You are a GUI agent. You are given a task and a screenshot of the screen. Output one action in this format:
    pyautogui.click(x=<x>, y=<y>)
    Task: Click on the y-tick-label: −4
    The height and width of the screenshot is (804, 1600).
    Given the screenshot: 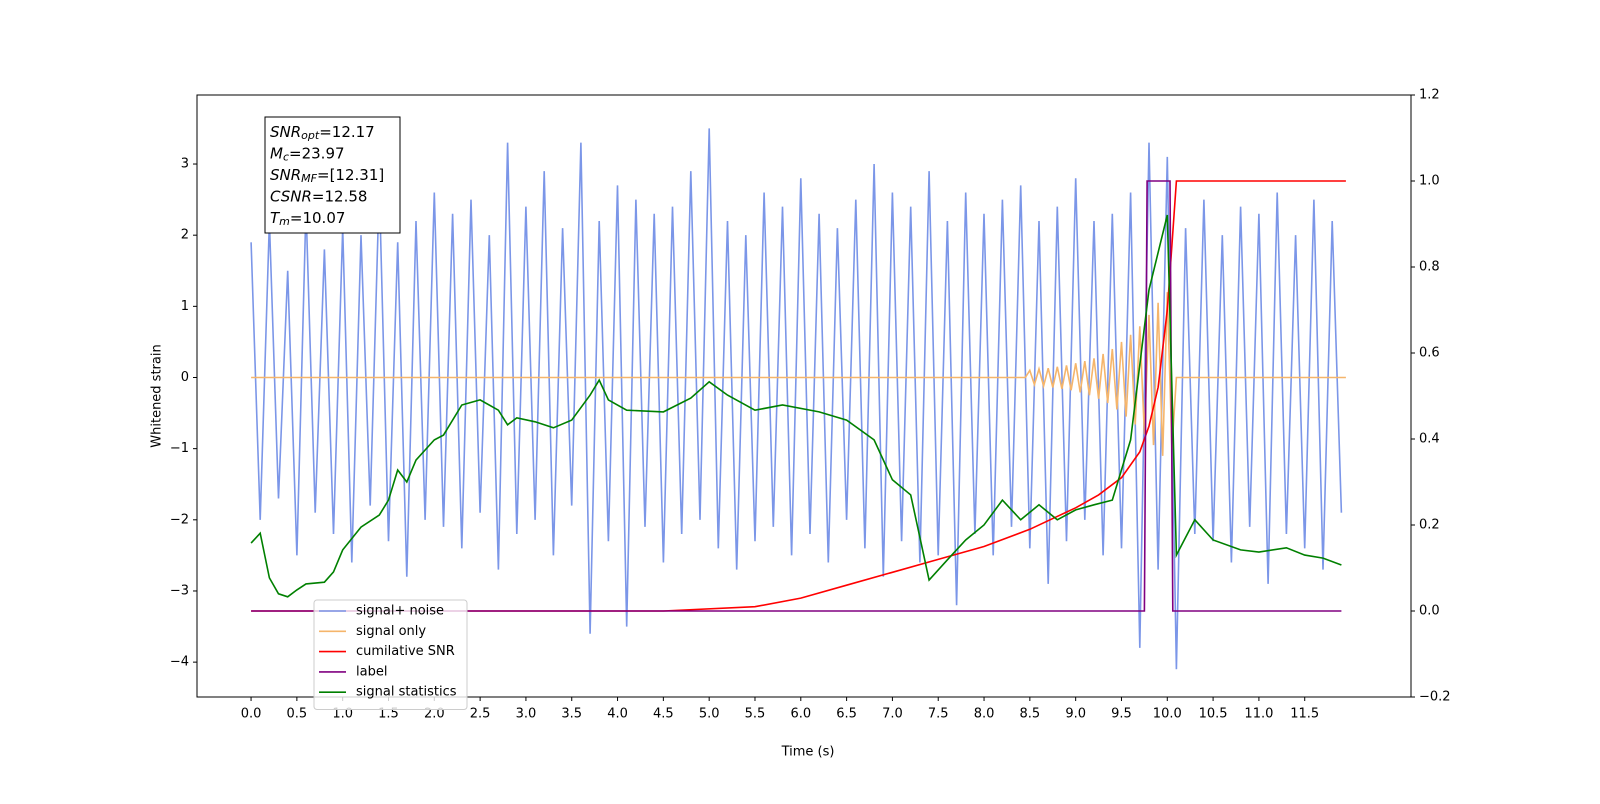 What is the action you would take?
    pyautogui.click(x=179, y=662)
    